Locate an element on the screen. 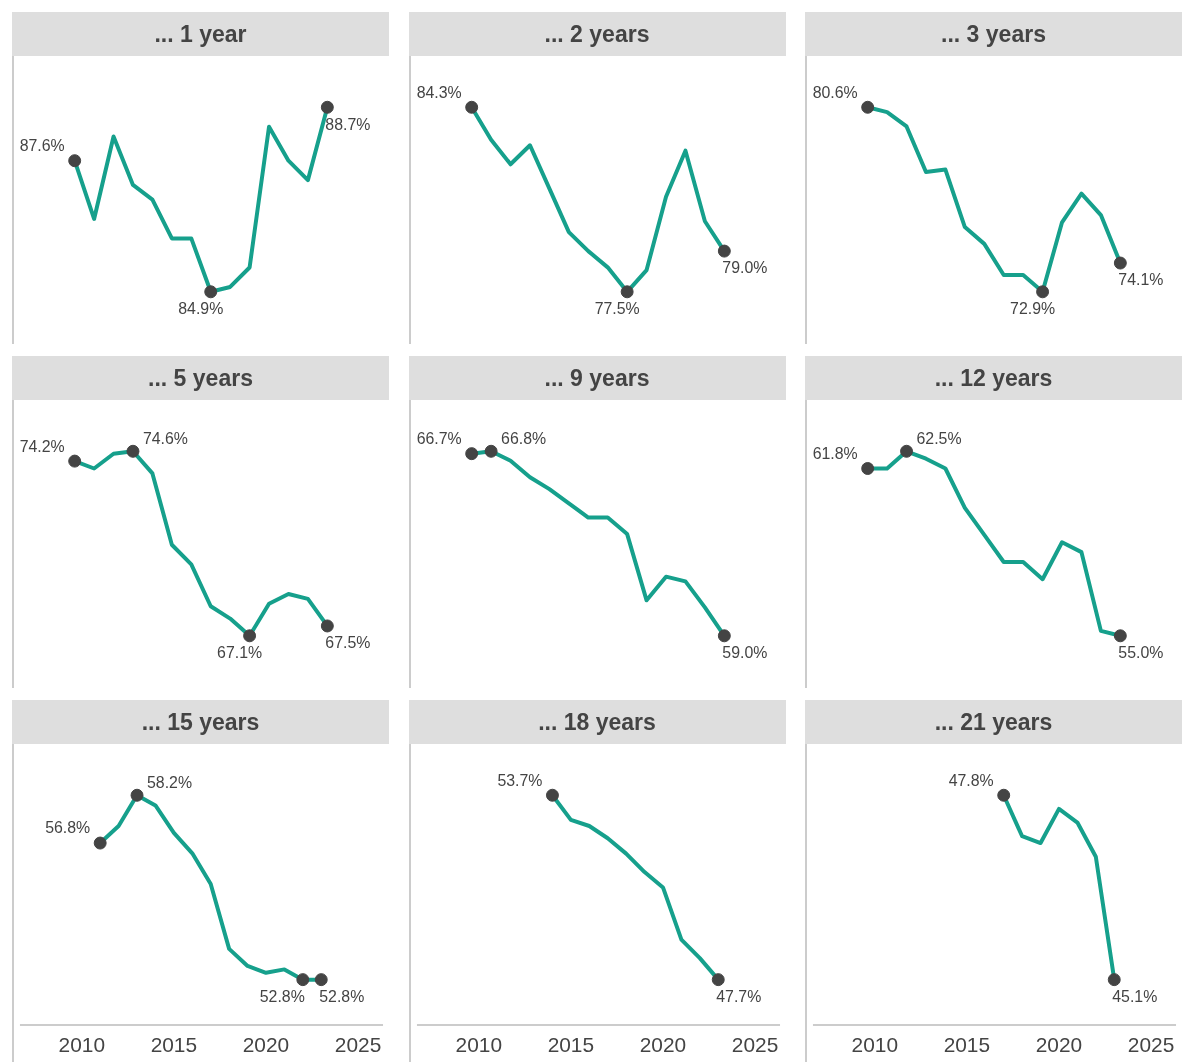 Image resolution: width=1188 pixels, height=1063 pixels. chart-title: ... 15 years is located at coordinates (200, 722).